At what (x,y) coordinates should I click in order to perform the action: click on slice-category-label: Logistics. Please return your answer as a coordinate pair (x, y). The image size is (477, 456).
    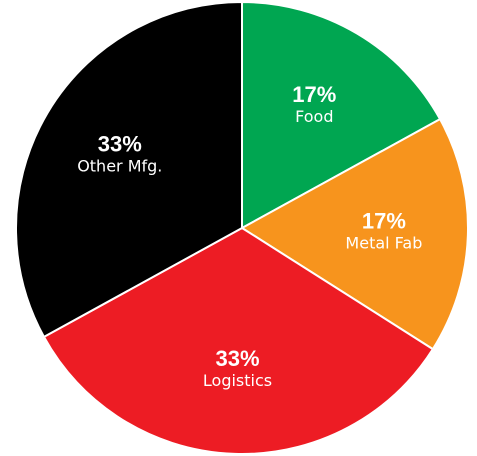
    Looking at the image, I should click on (237, 380).